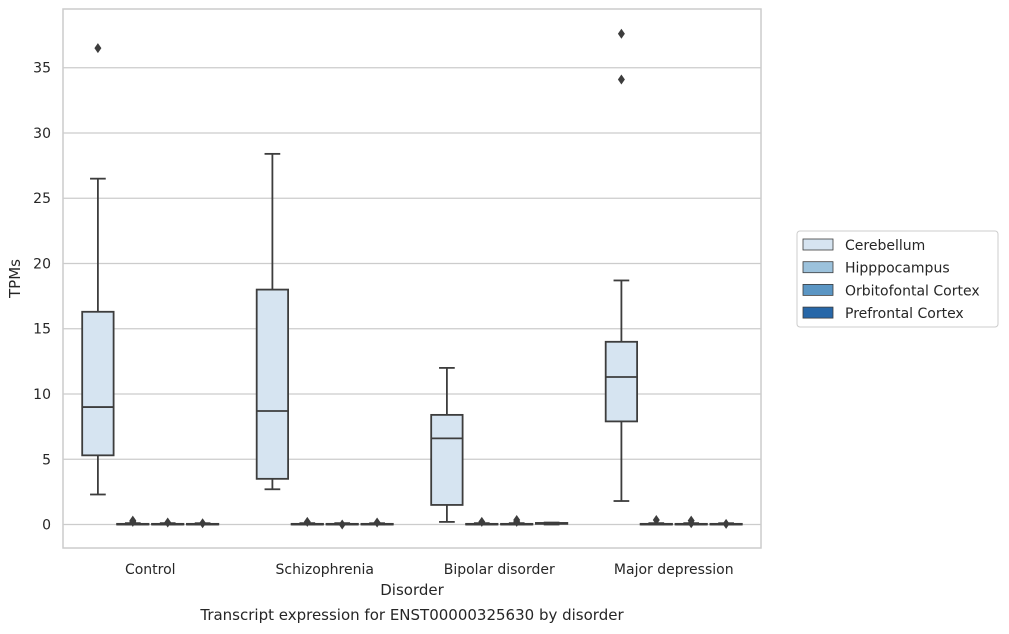 Image resolution: width=1009 pixels, height=634 pixels. I want to click on legend-frame, so click(897, 279).